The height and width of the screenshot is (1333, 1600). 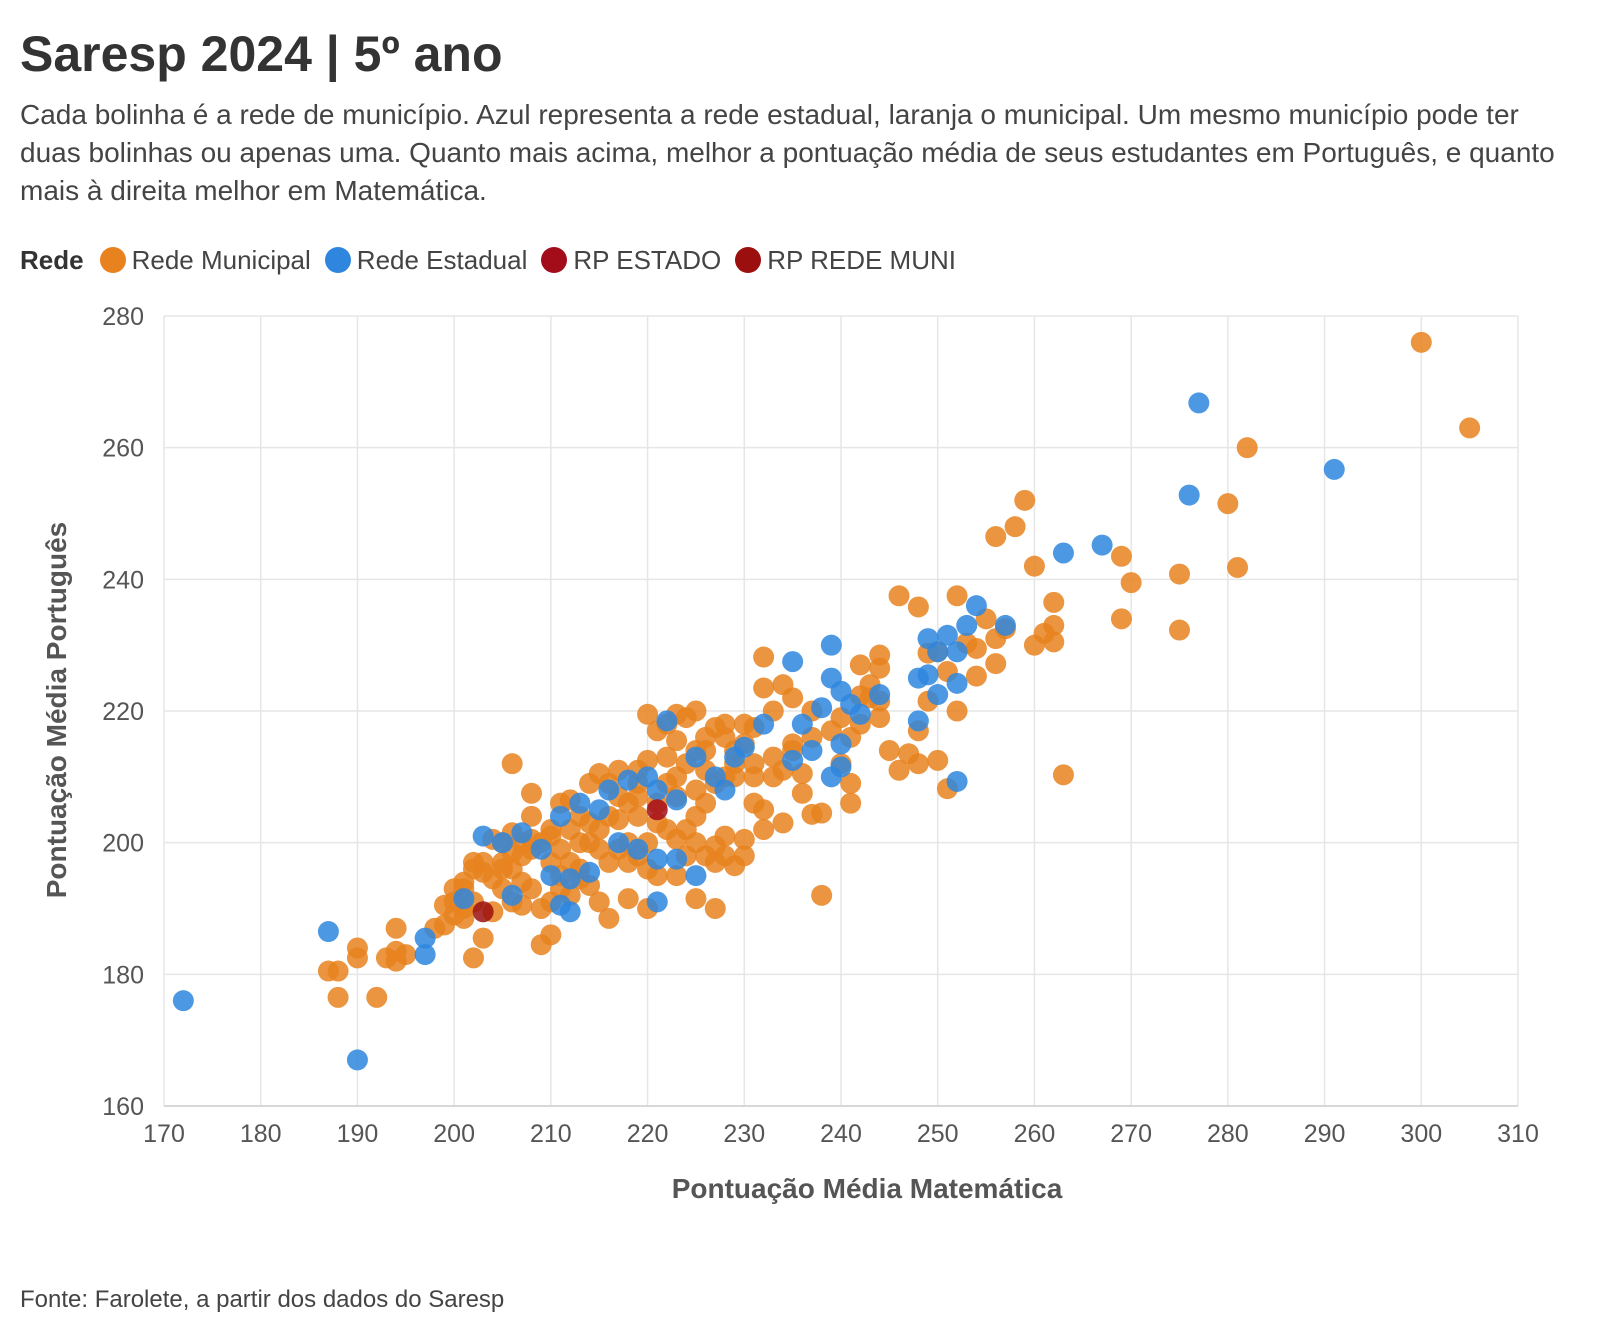 I want to click on point-rp-rede-muni, so click(x=483, y=912).